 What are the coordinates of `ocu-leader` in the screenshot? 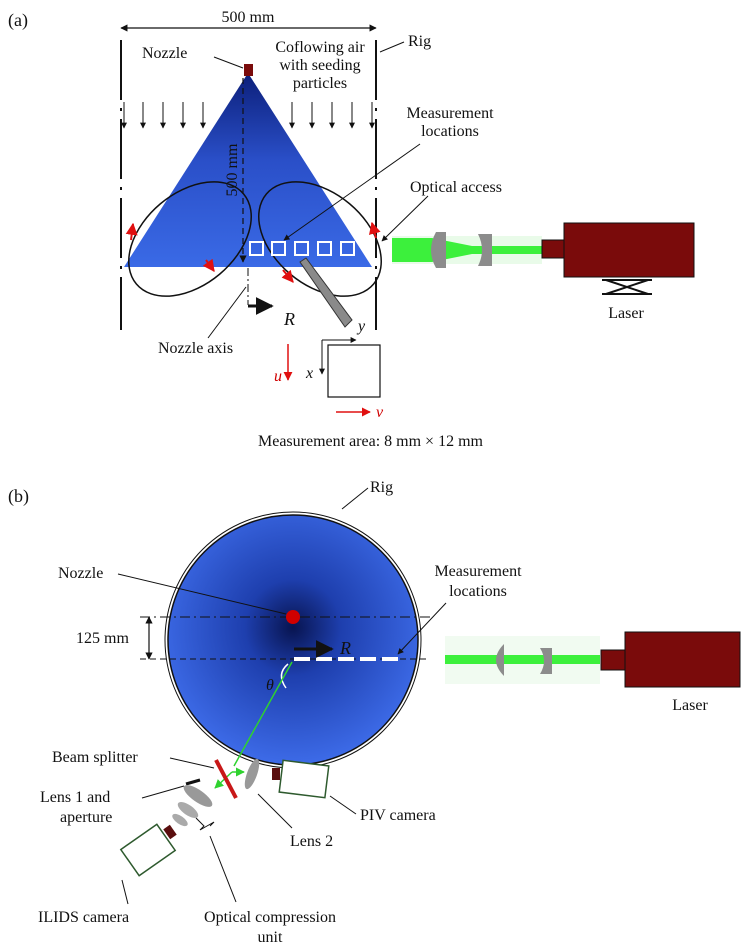 It's located at (223, 869).